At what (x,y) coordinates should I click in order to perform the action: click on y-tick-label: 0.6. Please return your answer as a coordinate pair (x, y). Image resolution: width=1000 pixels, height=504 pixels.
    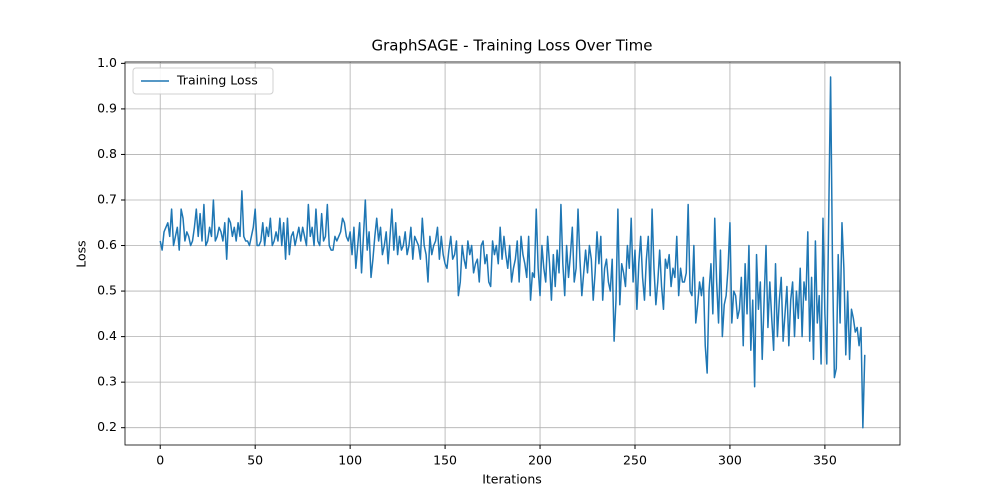
    Looking at the image, I should click on (107, 244).